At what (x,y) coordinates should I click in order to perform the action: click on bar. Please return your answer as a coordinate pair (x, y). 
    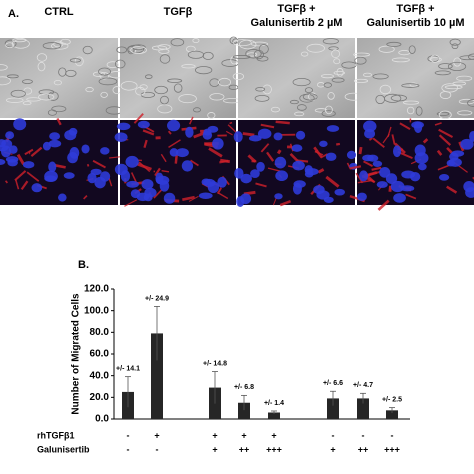
    Looking at the image, I should click on (392, 414).